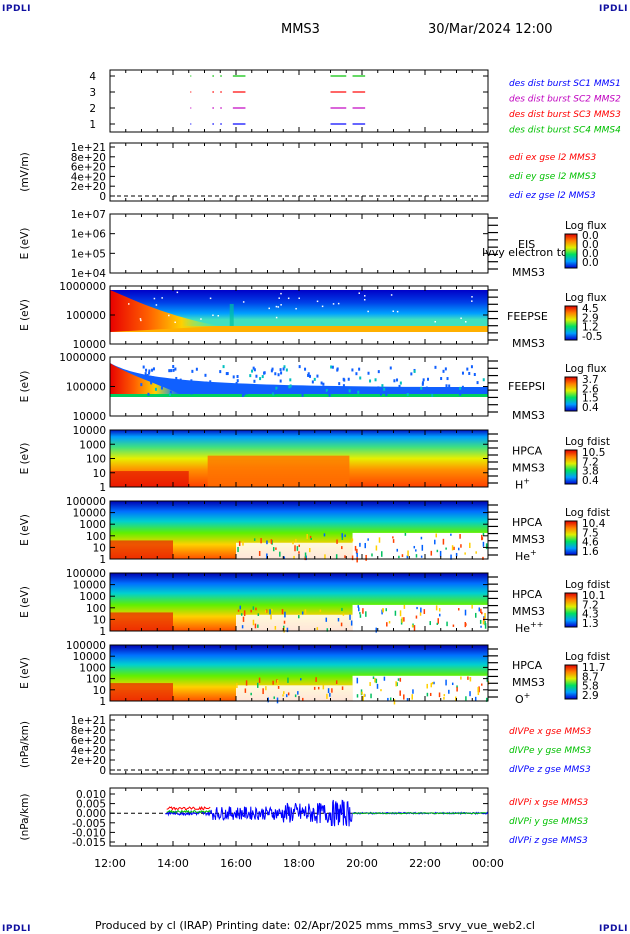 The image size is (630, 934). Describe the element at coordinates (586, 369) in the screenshot. I see `colorbar-title: Log flux` at that location.